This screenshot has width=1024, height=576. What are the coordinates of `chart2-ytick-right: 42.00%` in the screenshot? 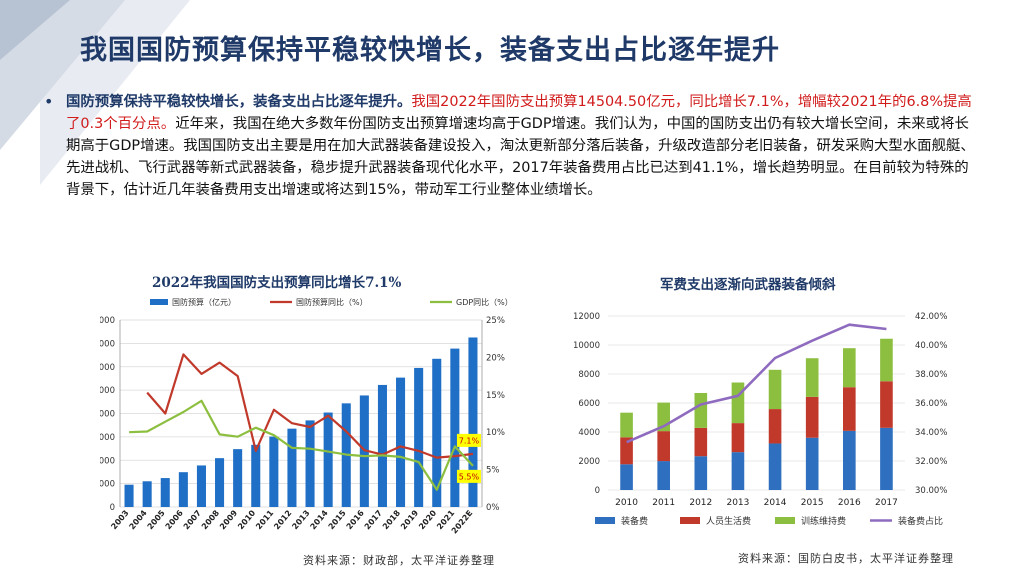 It's located at (931, 317).